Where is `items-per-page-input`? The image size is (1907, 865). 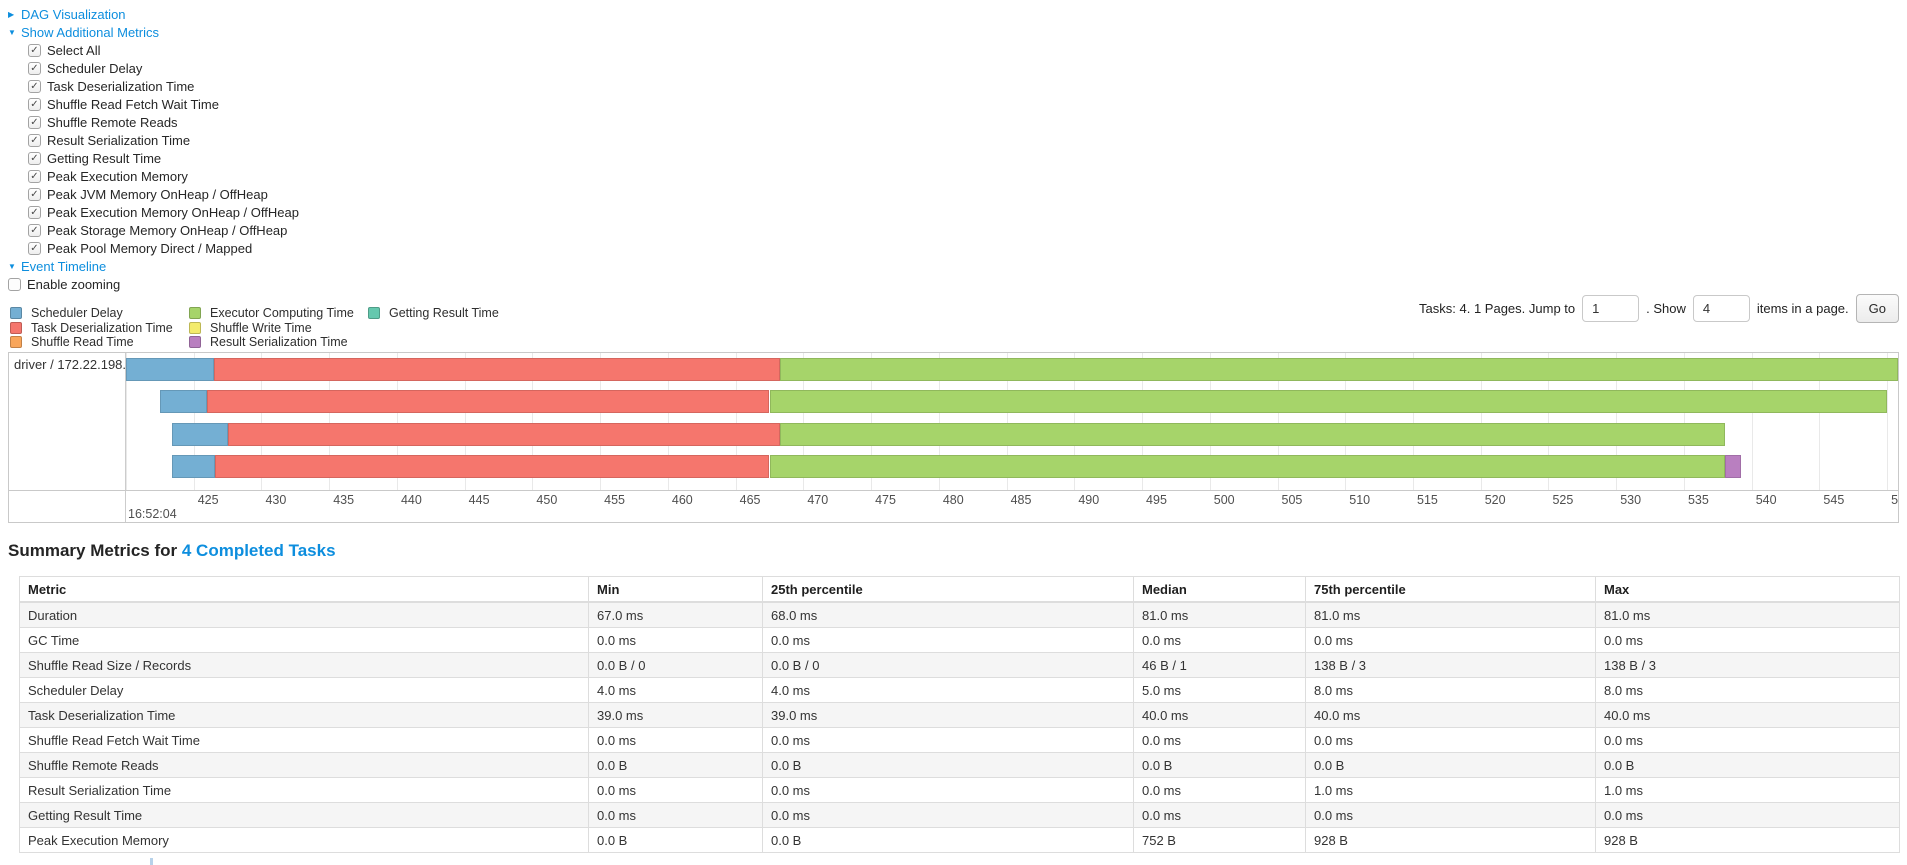
items-per-page-input is located at coordinates (1721, 308).